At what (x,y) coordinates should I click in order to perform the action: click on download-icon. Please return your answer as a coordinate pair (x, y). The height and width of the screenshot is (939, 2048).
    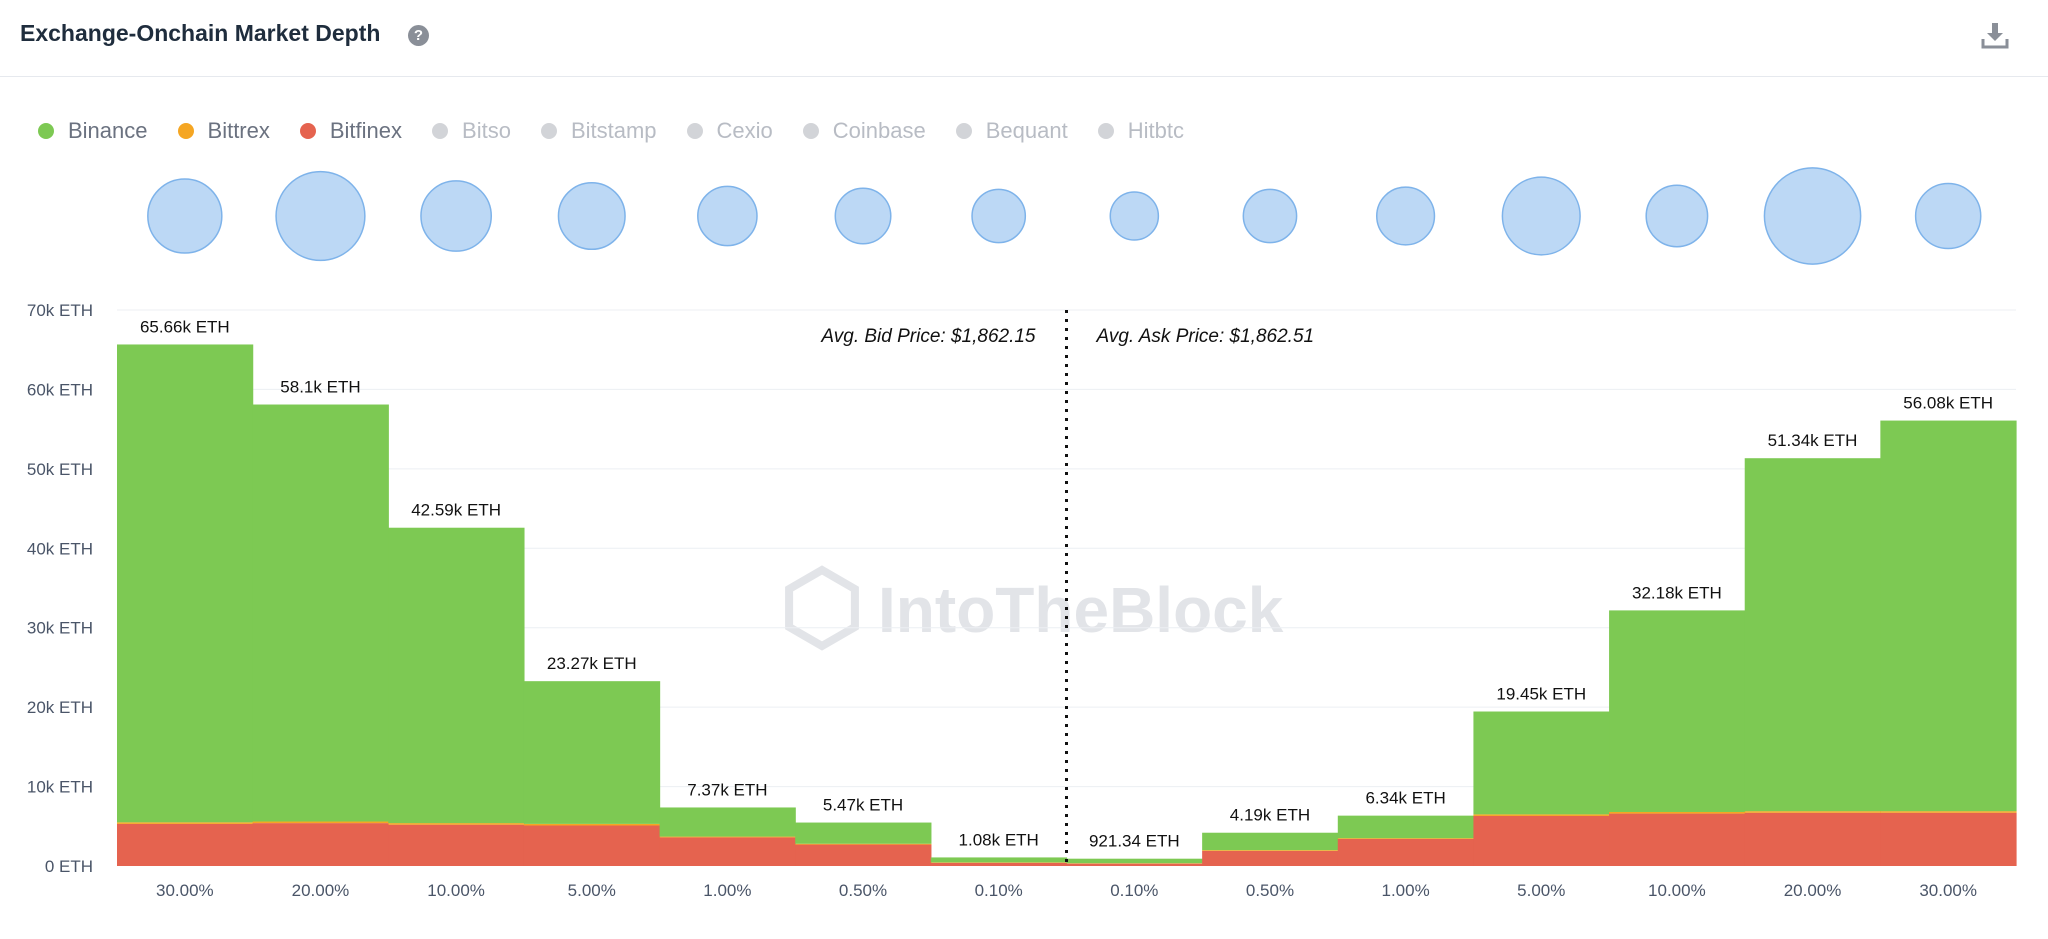
    Looking at the image, I should click on (1995, 35).